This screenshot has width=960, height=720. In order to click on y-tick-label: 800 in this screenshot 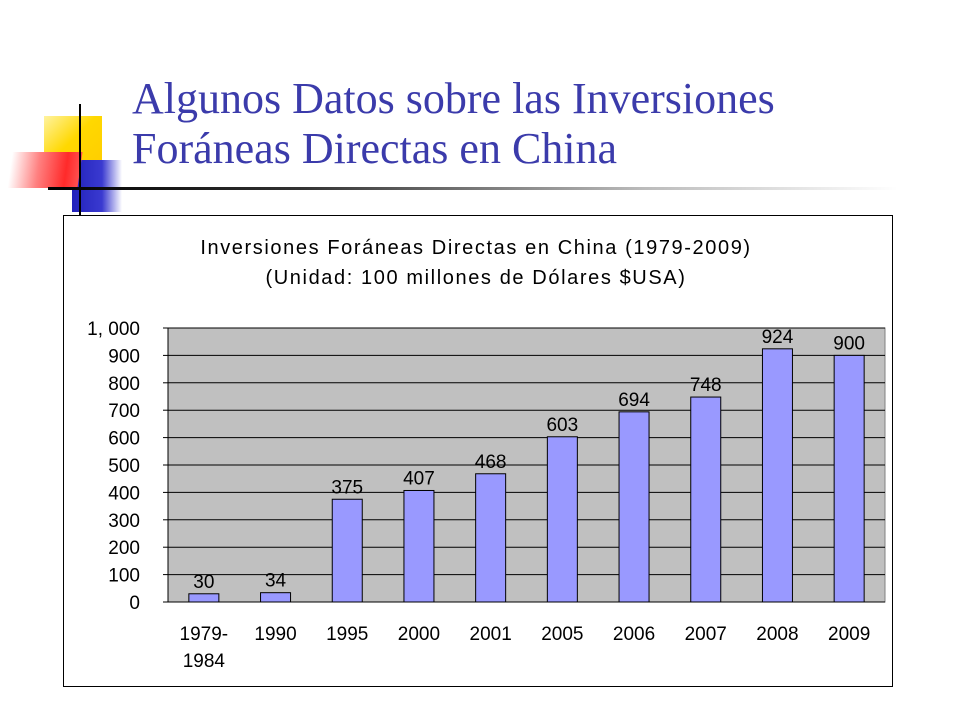, I will do `click(124, 384)`.